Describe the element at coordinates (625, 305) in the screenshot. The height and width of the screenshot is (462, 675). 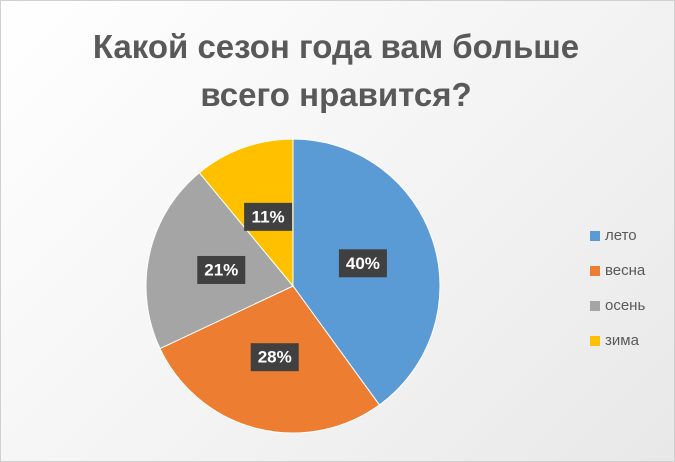
I see `legend-label: осень` at that location.